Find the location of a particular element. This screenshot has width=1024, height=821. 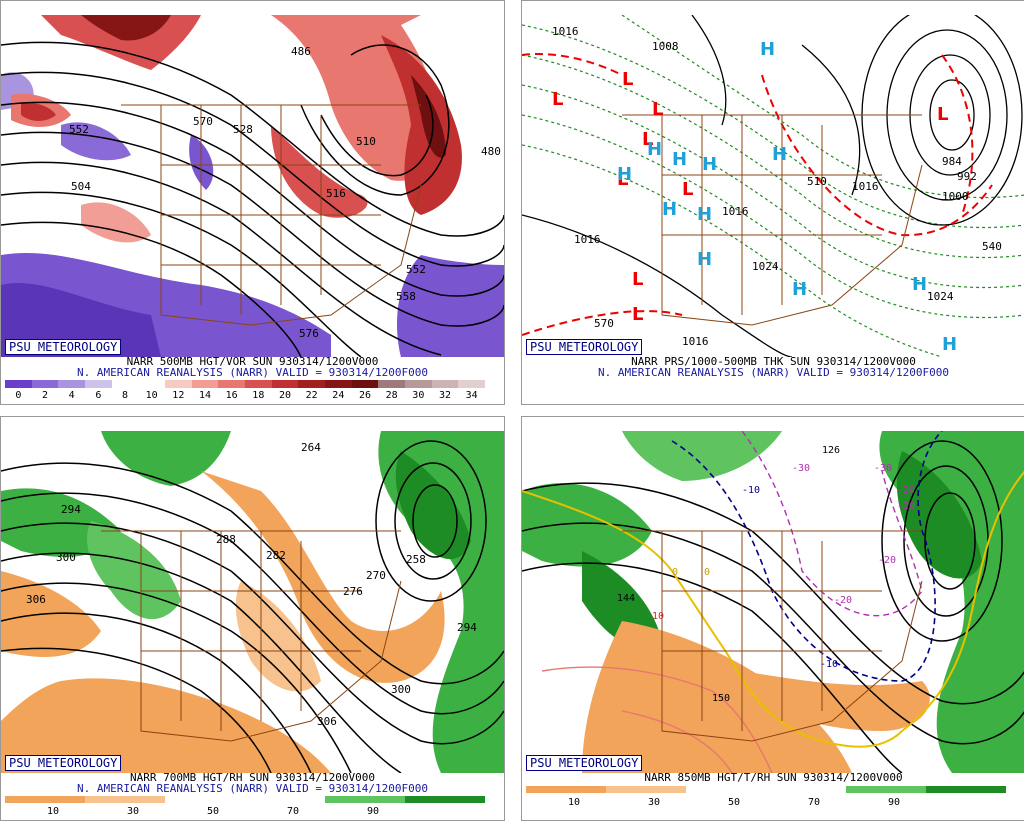

contour-label: 276 is located at coordinates (353, 591).